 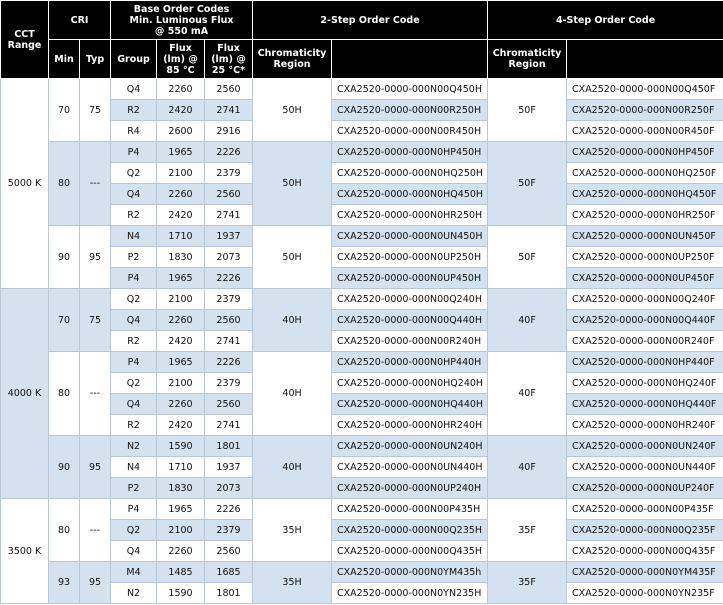 What do you see at coordinates (134, 488) in the screenshot?
I see `group-cell: P2` at bounding box center [134, 488].